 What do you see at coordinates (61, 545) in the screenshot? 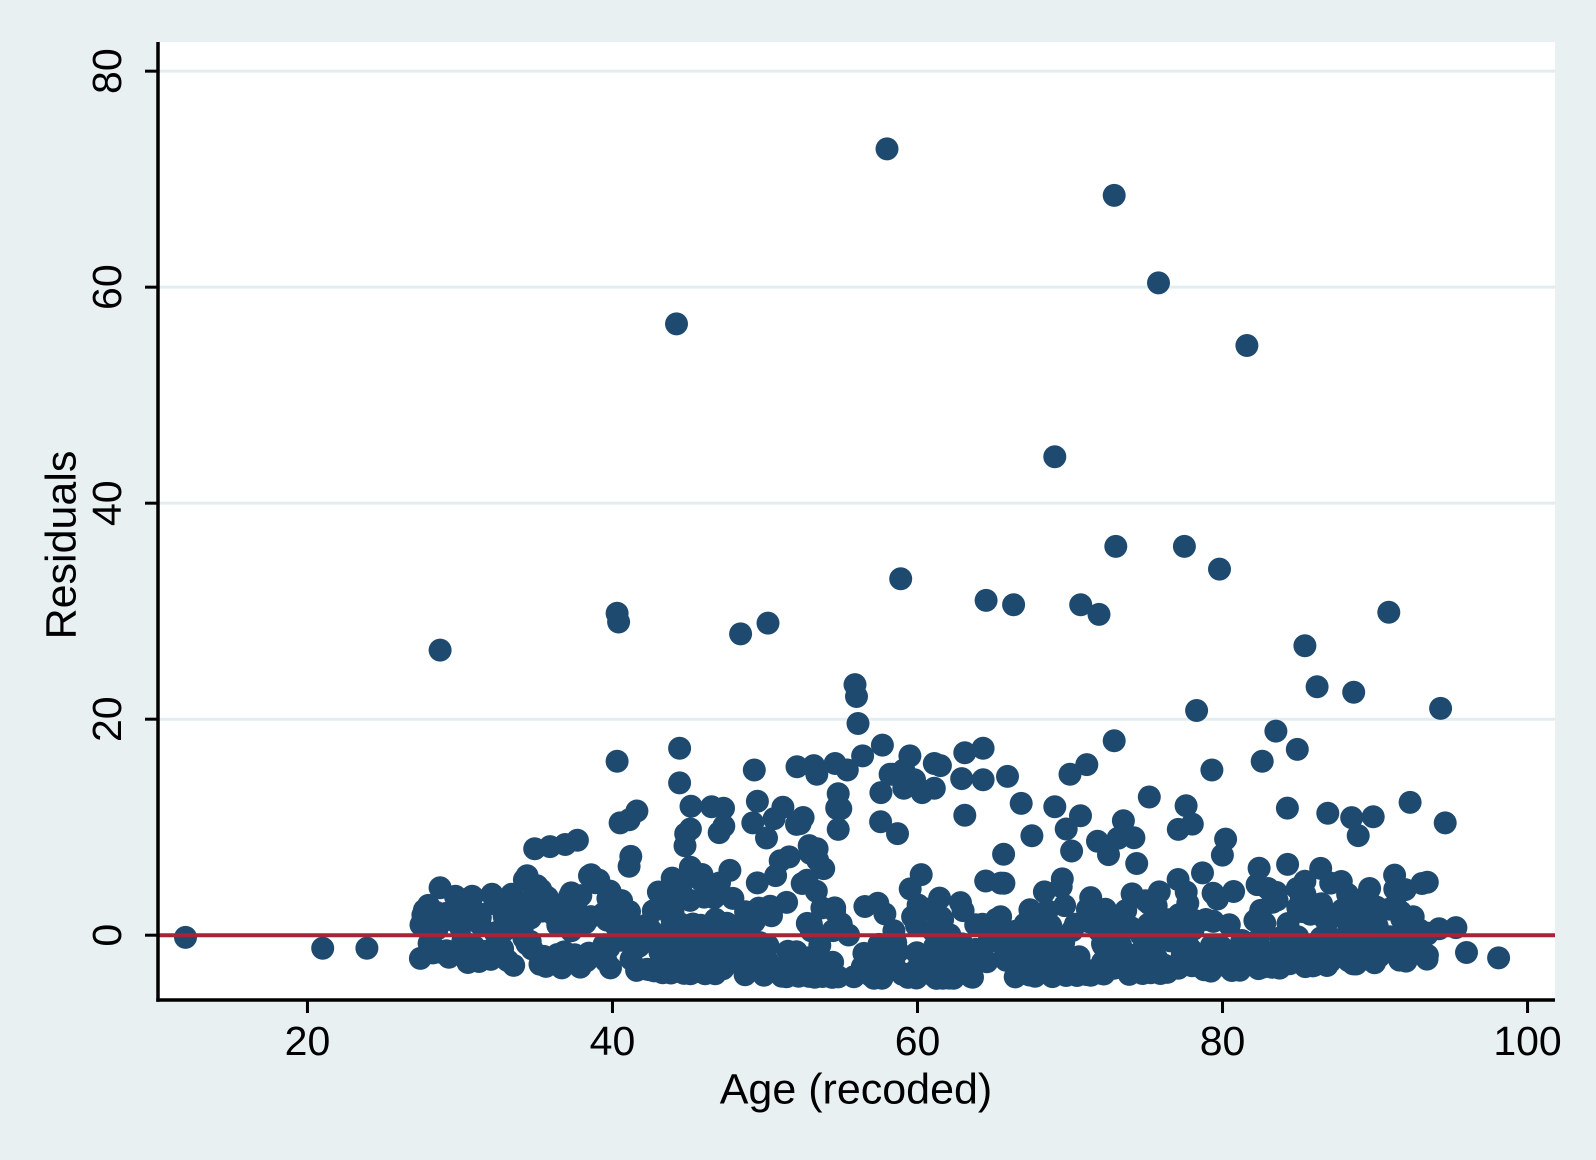
I see `y-axis-title: Residuals` at bounding box center [61, 545].